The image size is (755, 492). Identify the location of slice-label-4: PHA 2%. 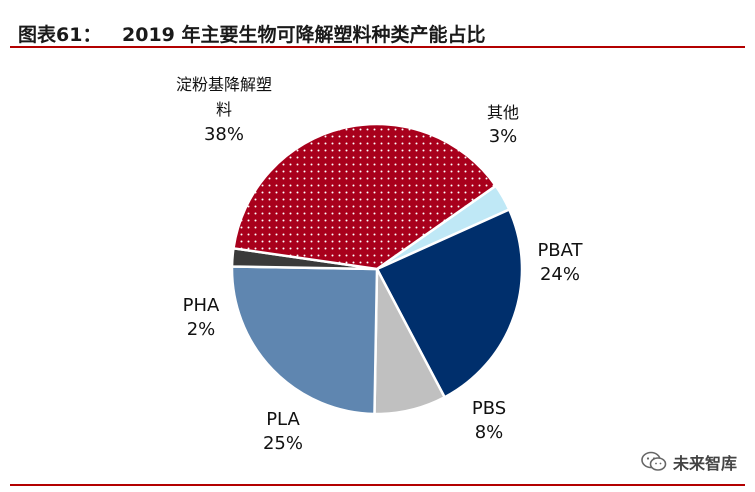
(201, 317).